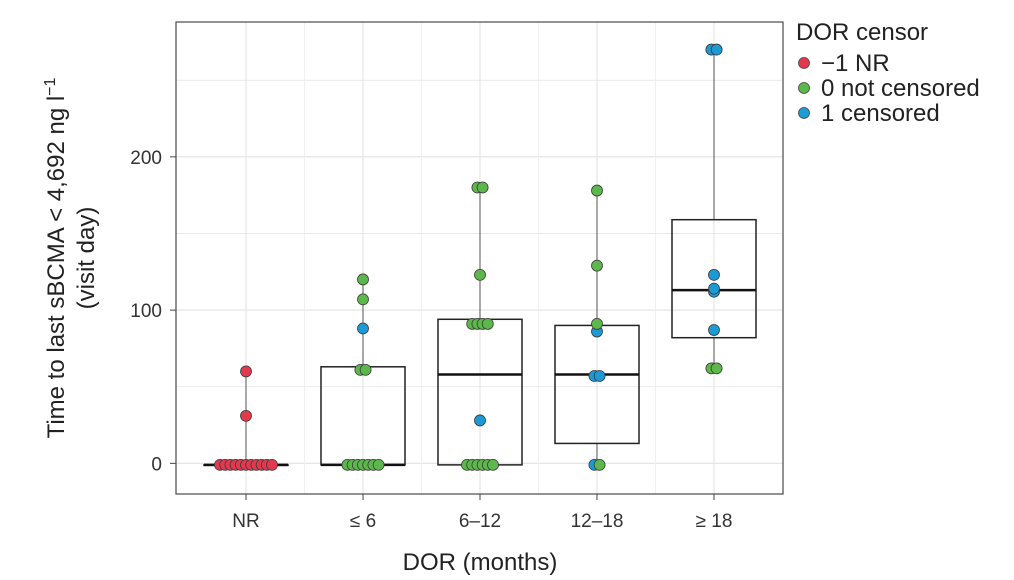 Image resolution: width=1014 pixels, height=580 pixels. What do you see at coordinates (804, 113) in the screenshot?
I see `legend-swatch-censored` at bounding box center [804, 113].